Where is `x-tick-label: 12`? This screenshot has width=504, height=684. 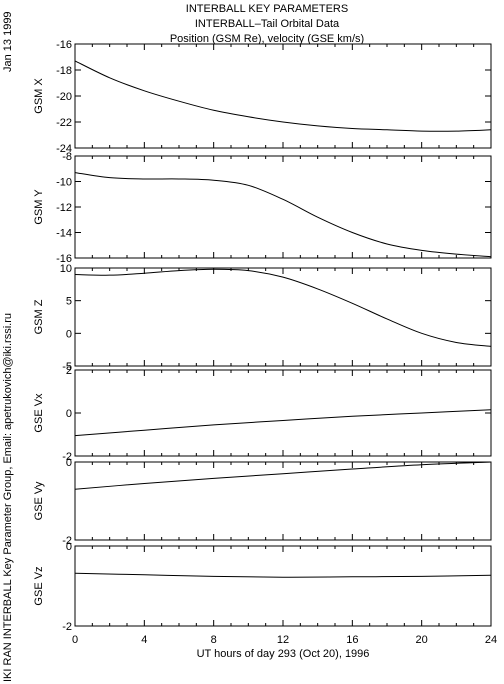
x-tick-label: 12 is located at coordinates (283, 640).